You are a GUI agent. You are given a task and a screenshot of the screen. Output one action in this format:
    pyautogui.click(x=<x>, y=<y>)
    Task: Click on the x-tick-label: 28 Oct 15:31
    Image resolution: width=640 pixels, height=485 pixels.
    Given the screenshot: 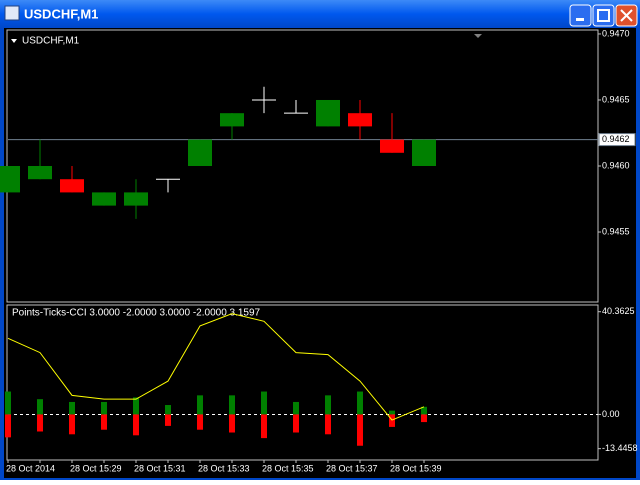 What is the action you would take?
    pyautogui.click(x=160, y=468)
    